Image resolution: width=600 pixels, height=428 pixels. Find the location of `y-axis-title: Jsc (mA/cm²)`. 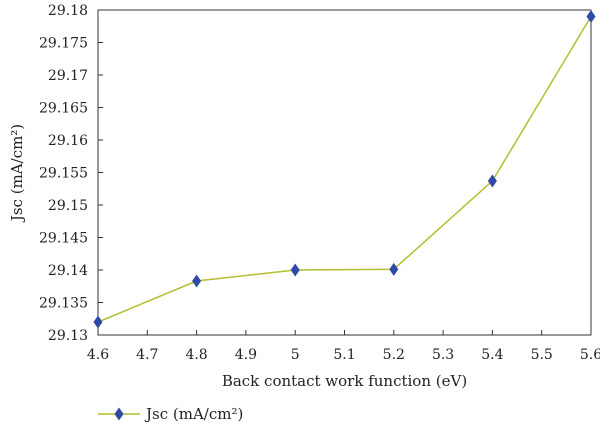

y-axis-title: Jsc (mA/cm²) is located at coordinates (17, 173).